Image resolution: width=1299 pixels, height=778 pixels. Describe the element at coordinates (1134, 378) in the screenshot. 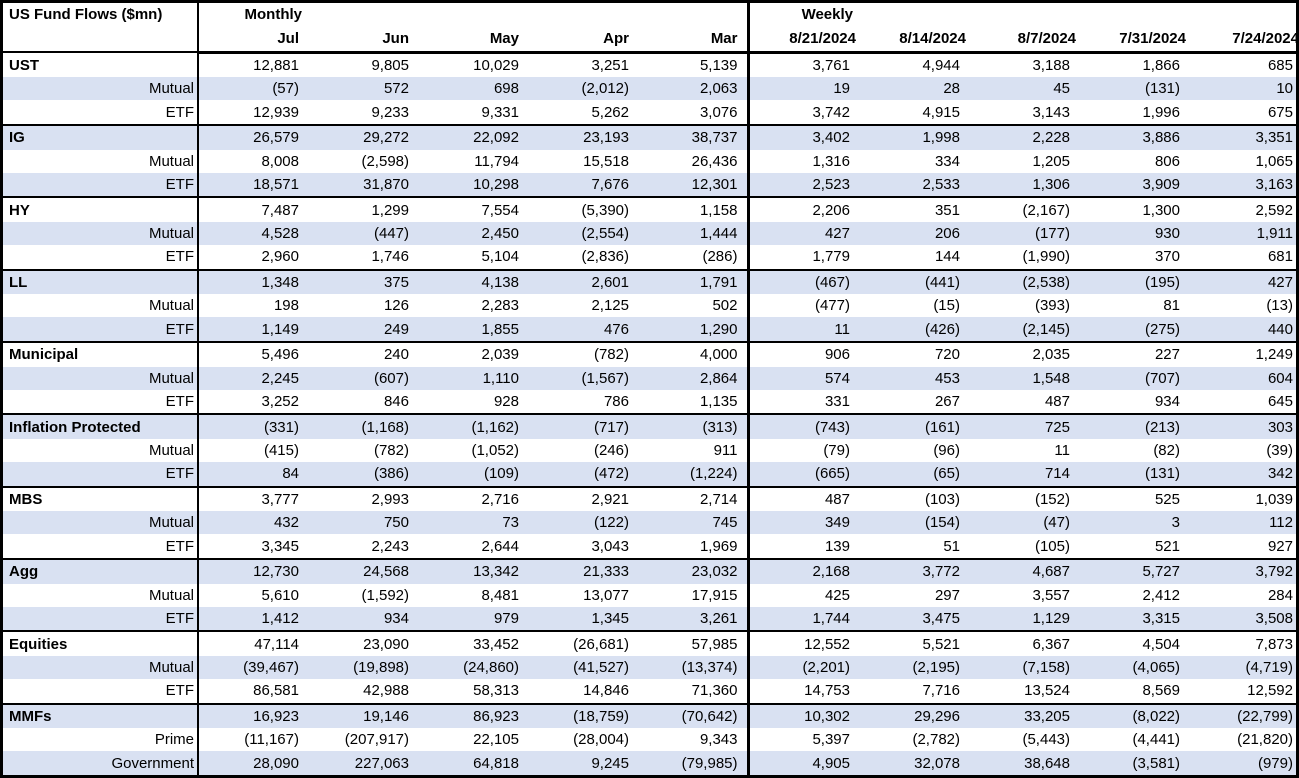

I see `weekly-value-cell: (707)` at that location.